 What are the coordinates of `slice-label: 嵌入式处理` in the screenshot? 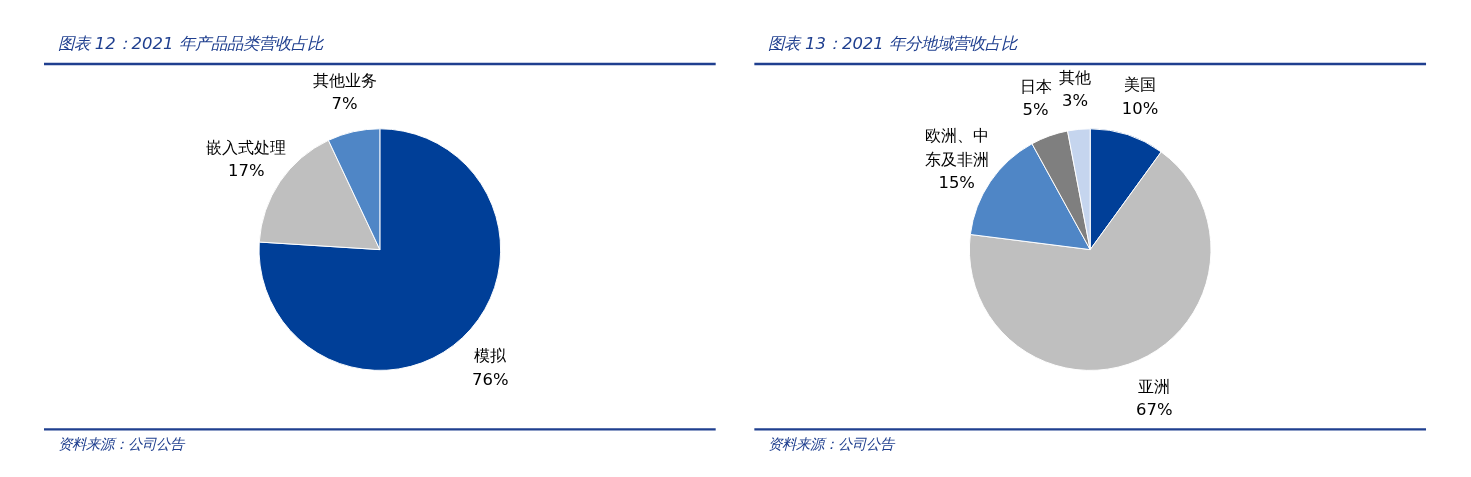 It's located at (246, 148).